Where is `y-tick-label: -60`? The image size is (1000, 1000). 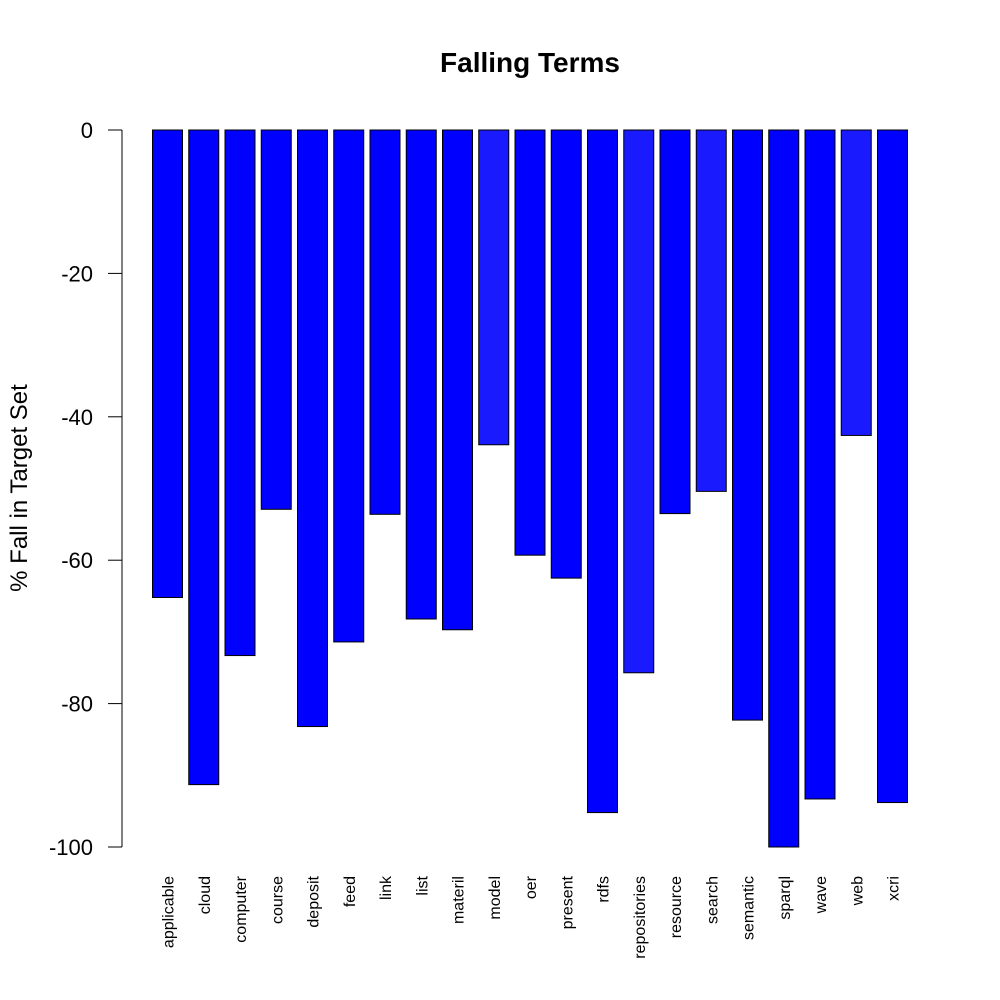 y-tick-label: -60 is located at coordinates (77, 560).